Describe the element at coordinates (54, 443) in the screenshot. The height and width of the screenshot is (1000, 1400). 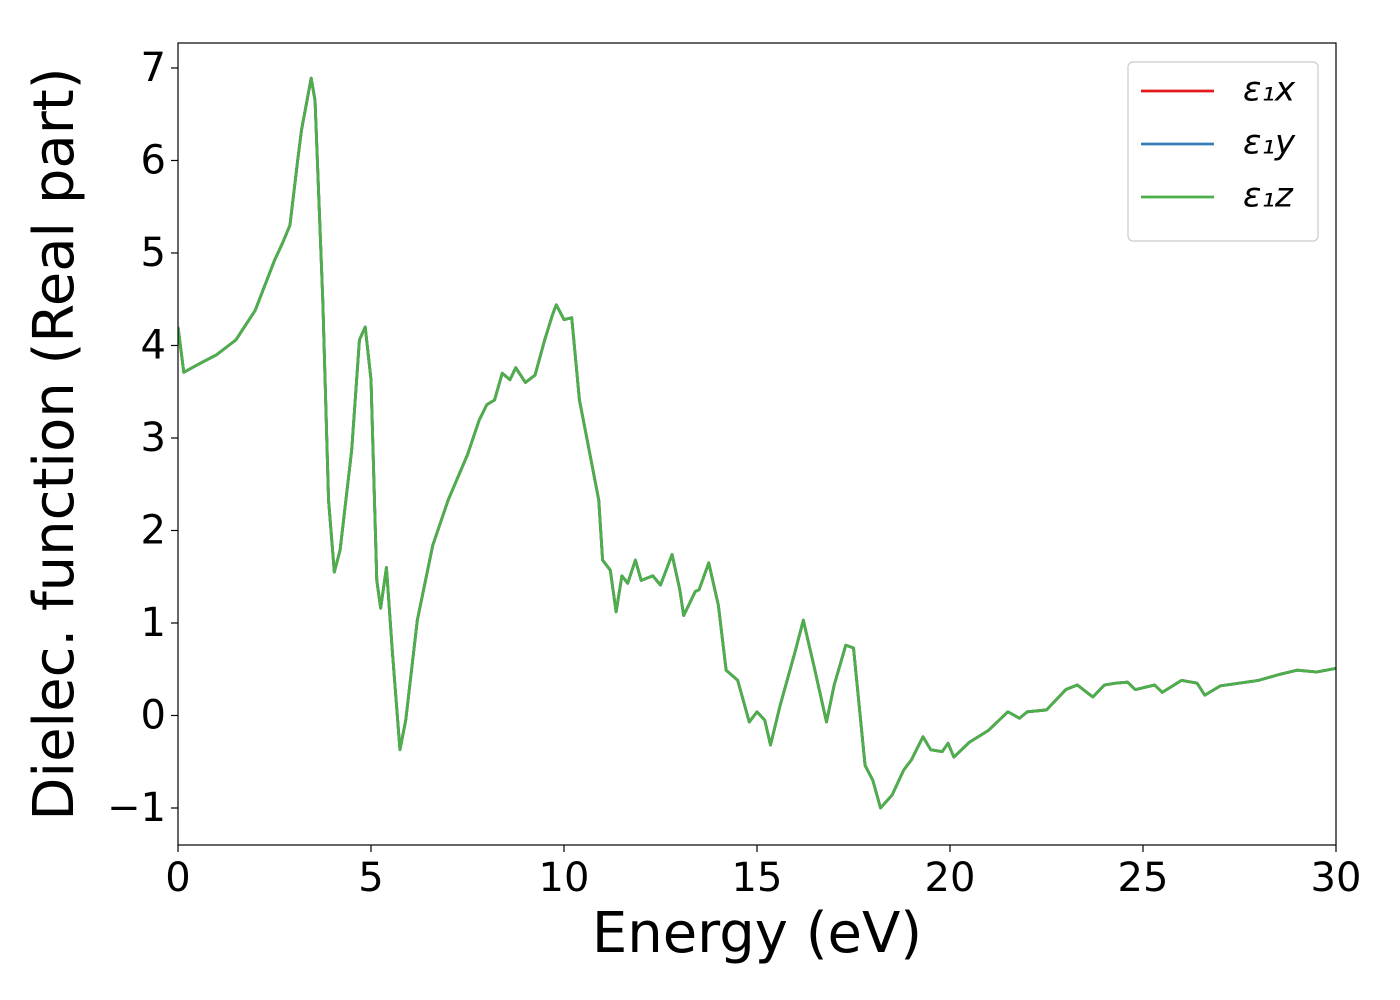
I see `y-axis-label: Dielec. function (Real part)` at that location.